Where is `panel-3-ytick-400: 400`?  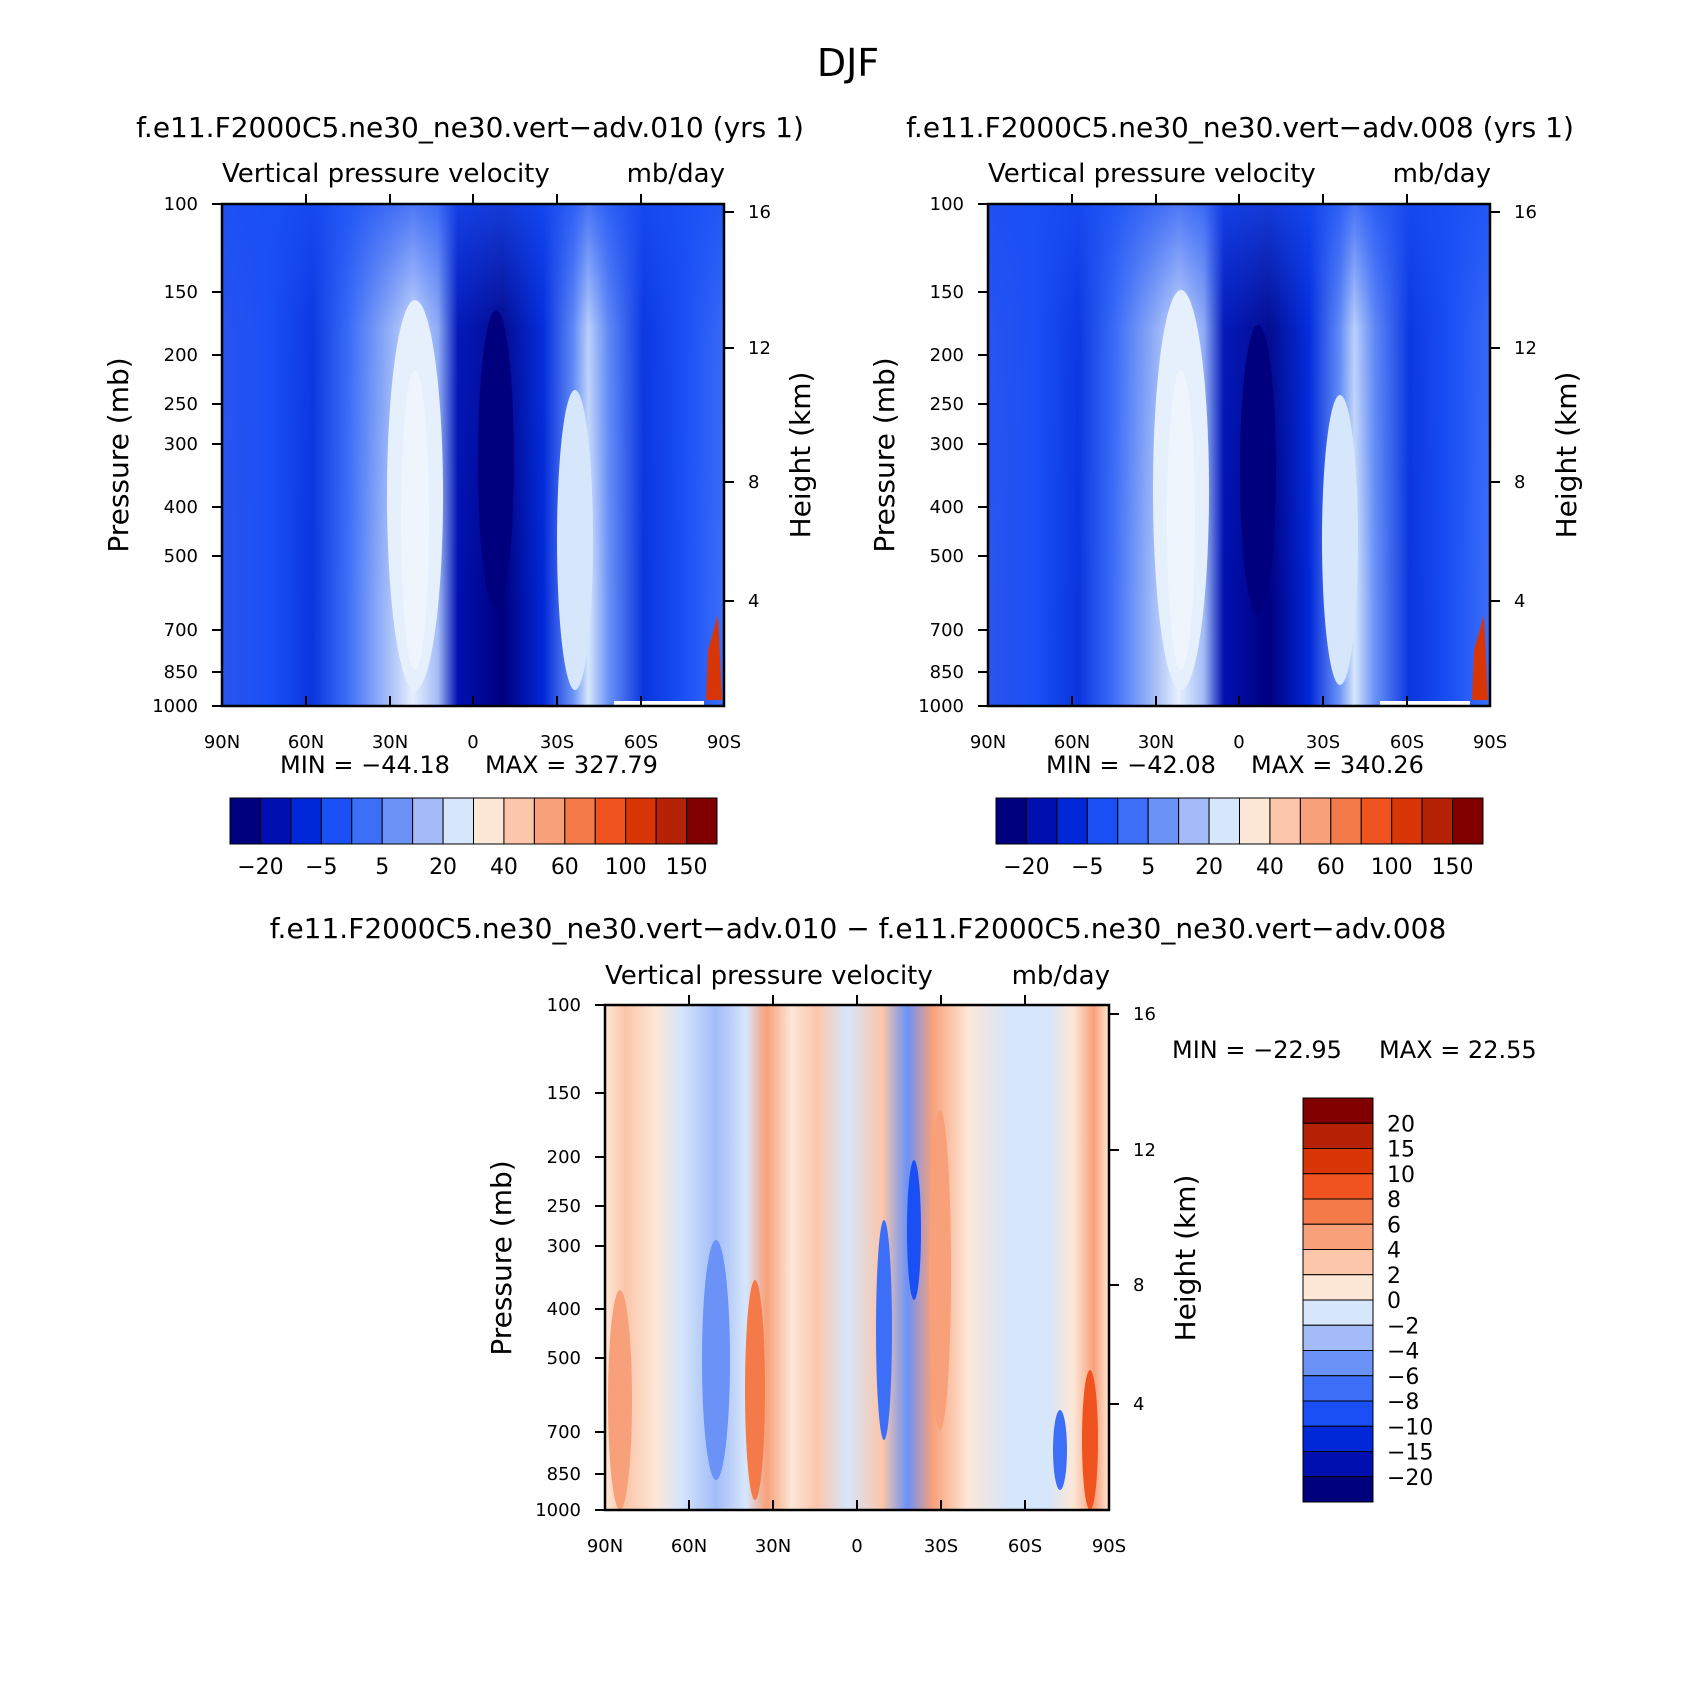
panel-3-ytick-400: 400 is located at coordinates (576, 1309).